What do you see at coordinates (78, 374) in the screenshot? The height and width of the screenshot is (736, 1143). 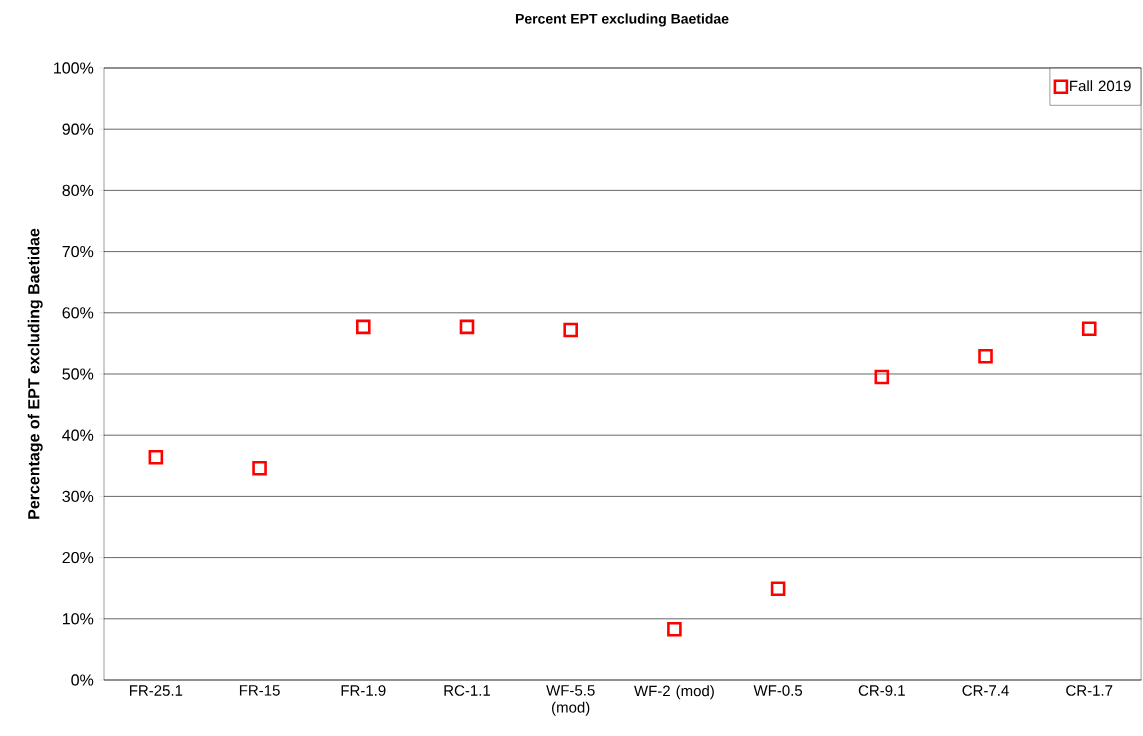 I see `y-tick-label: 50%` at bounding box center [78, 374].